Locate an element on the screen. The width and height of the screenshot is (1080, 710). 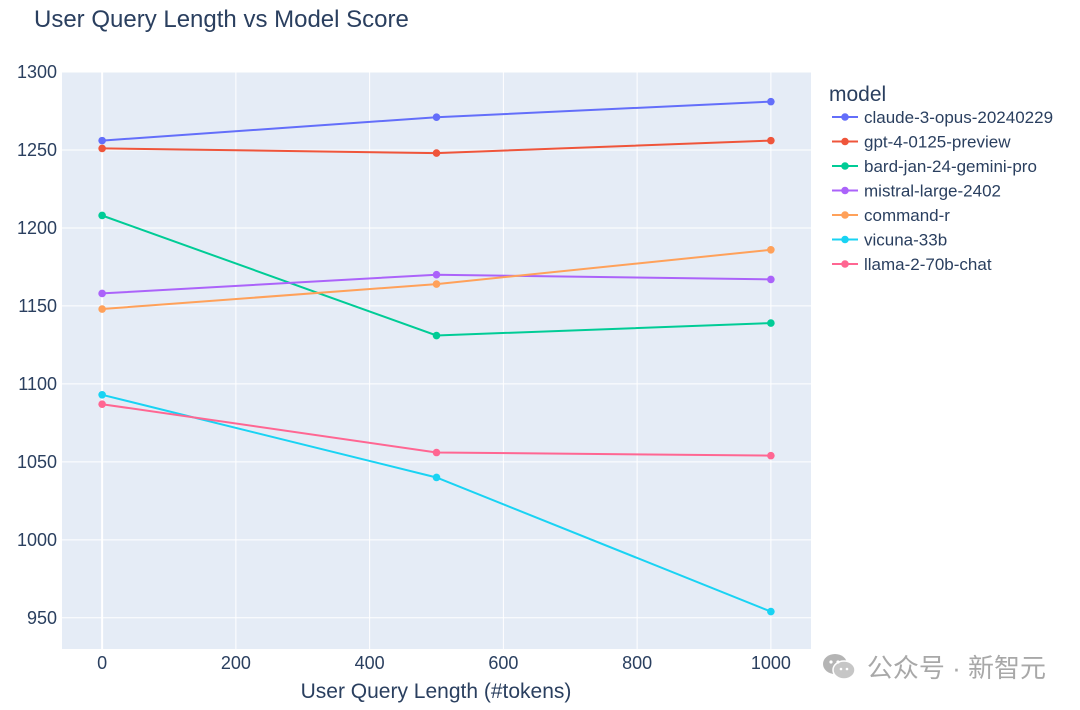
legend-item: mistral-large-2402 is located at coordinates (916, 191).